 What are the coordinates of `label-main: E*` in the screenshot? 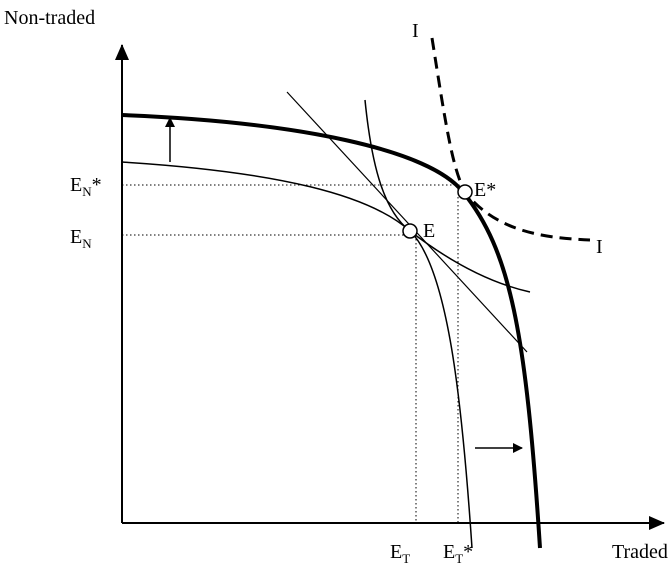 It's located at (485, 190).